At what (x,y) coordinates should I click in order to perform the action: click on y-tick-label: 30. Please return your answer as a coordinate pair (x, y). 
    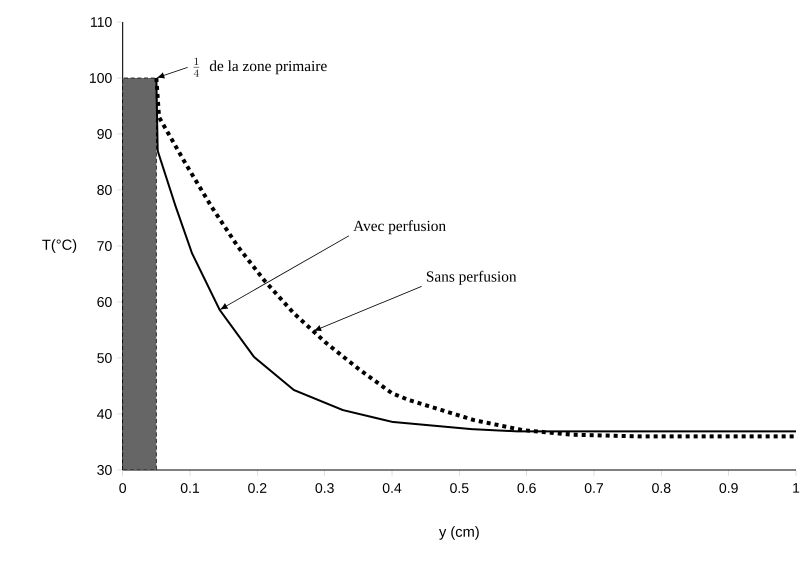
    Looking at the image, I should click on (104, 470).